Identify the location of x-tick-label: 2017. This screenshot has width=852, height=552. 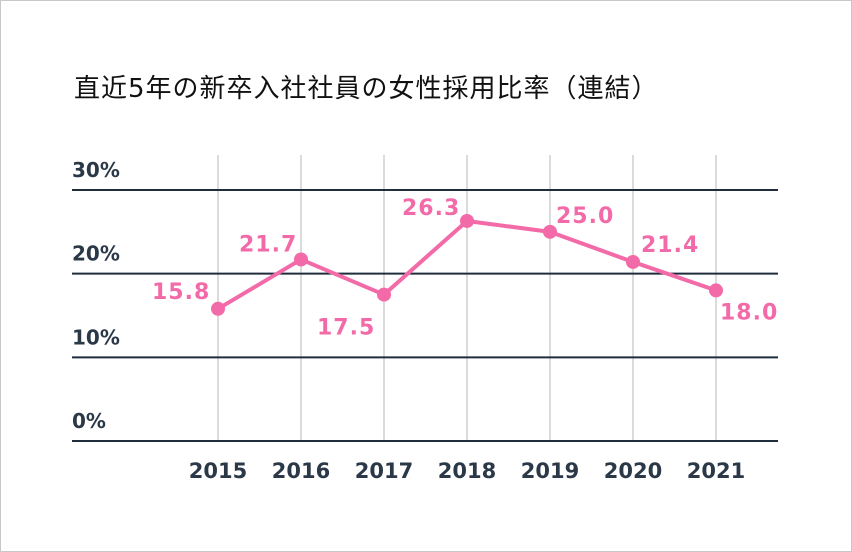
(384, 471).